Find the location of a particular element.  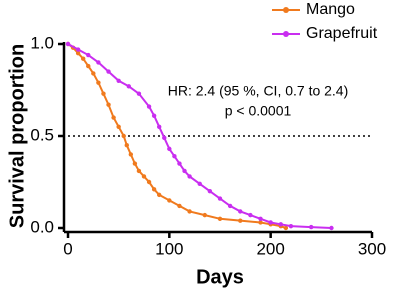

legend-label: Mango is located at coordinates (330, 9).